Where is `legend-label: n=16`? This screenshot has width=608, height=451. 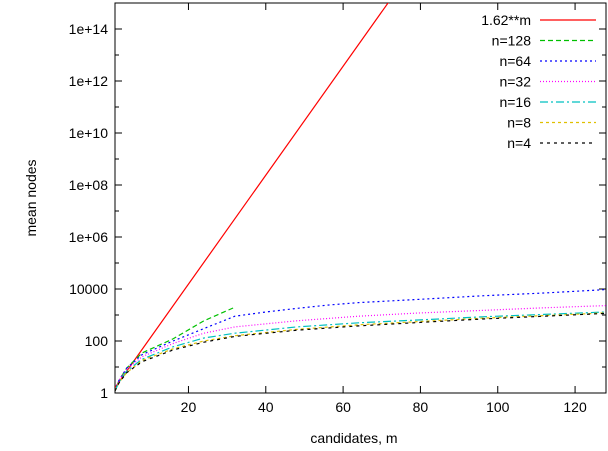
legend-label: n=16 is located at coordinates (515, 102).